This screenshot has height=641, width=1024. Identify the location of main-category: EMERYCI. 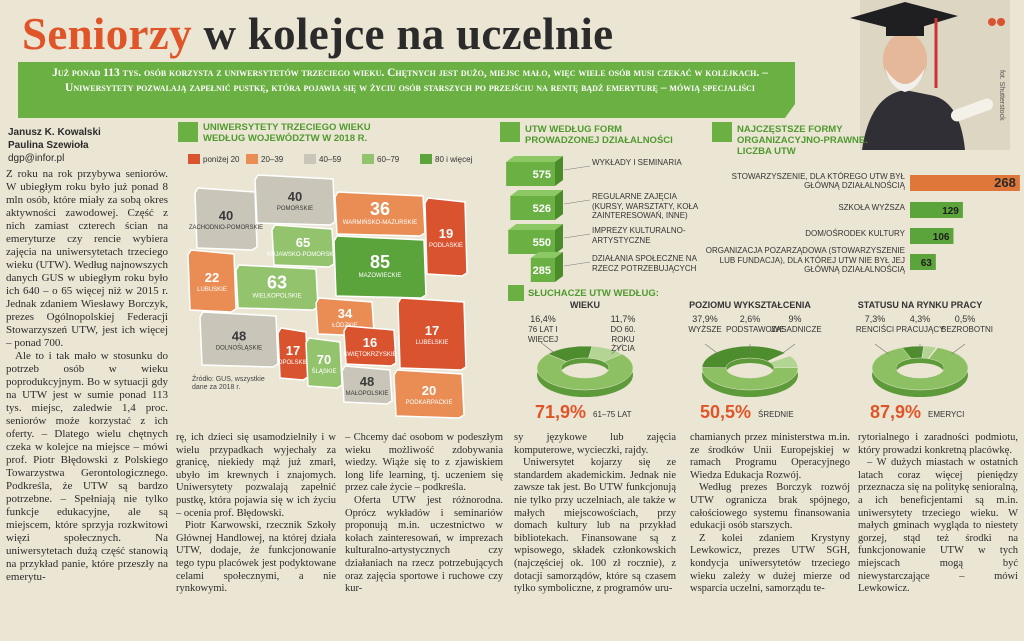
(946, 414).